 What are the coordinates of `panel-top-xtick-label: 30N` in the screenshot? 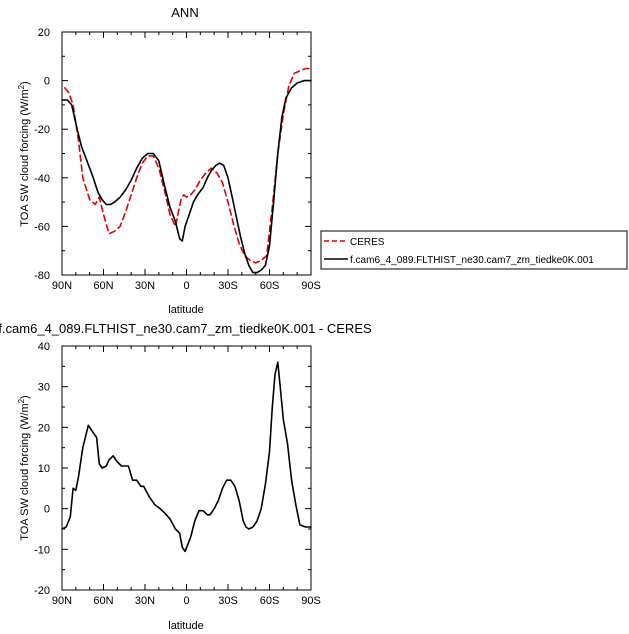 It's located at (145, 286).